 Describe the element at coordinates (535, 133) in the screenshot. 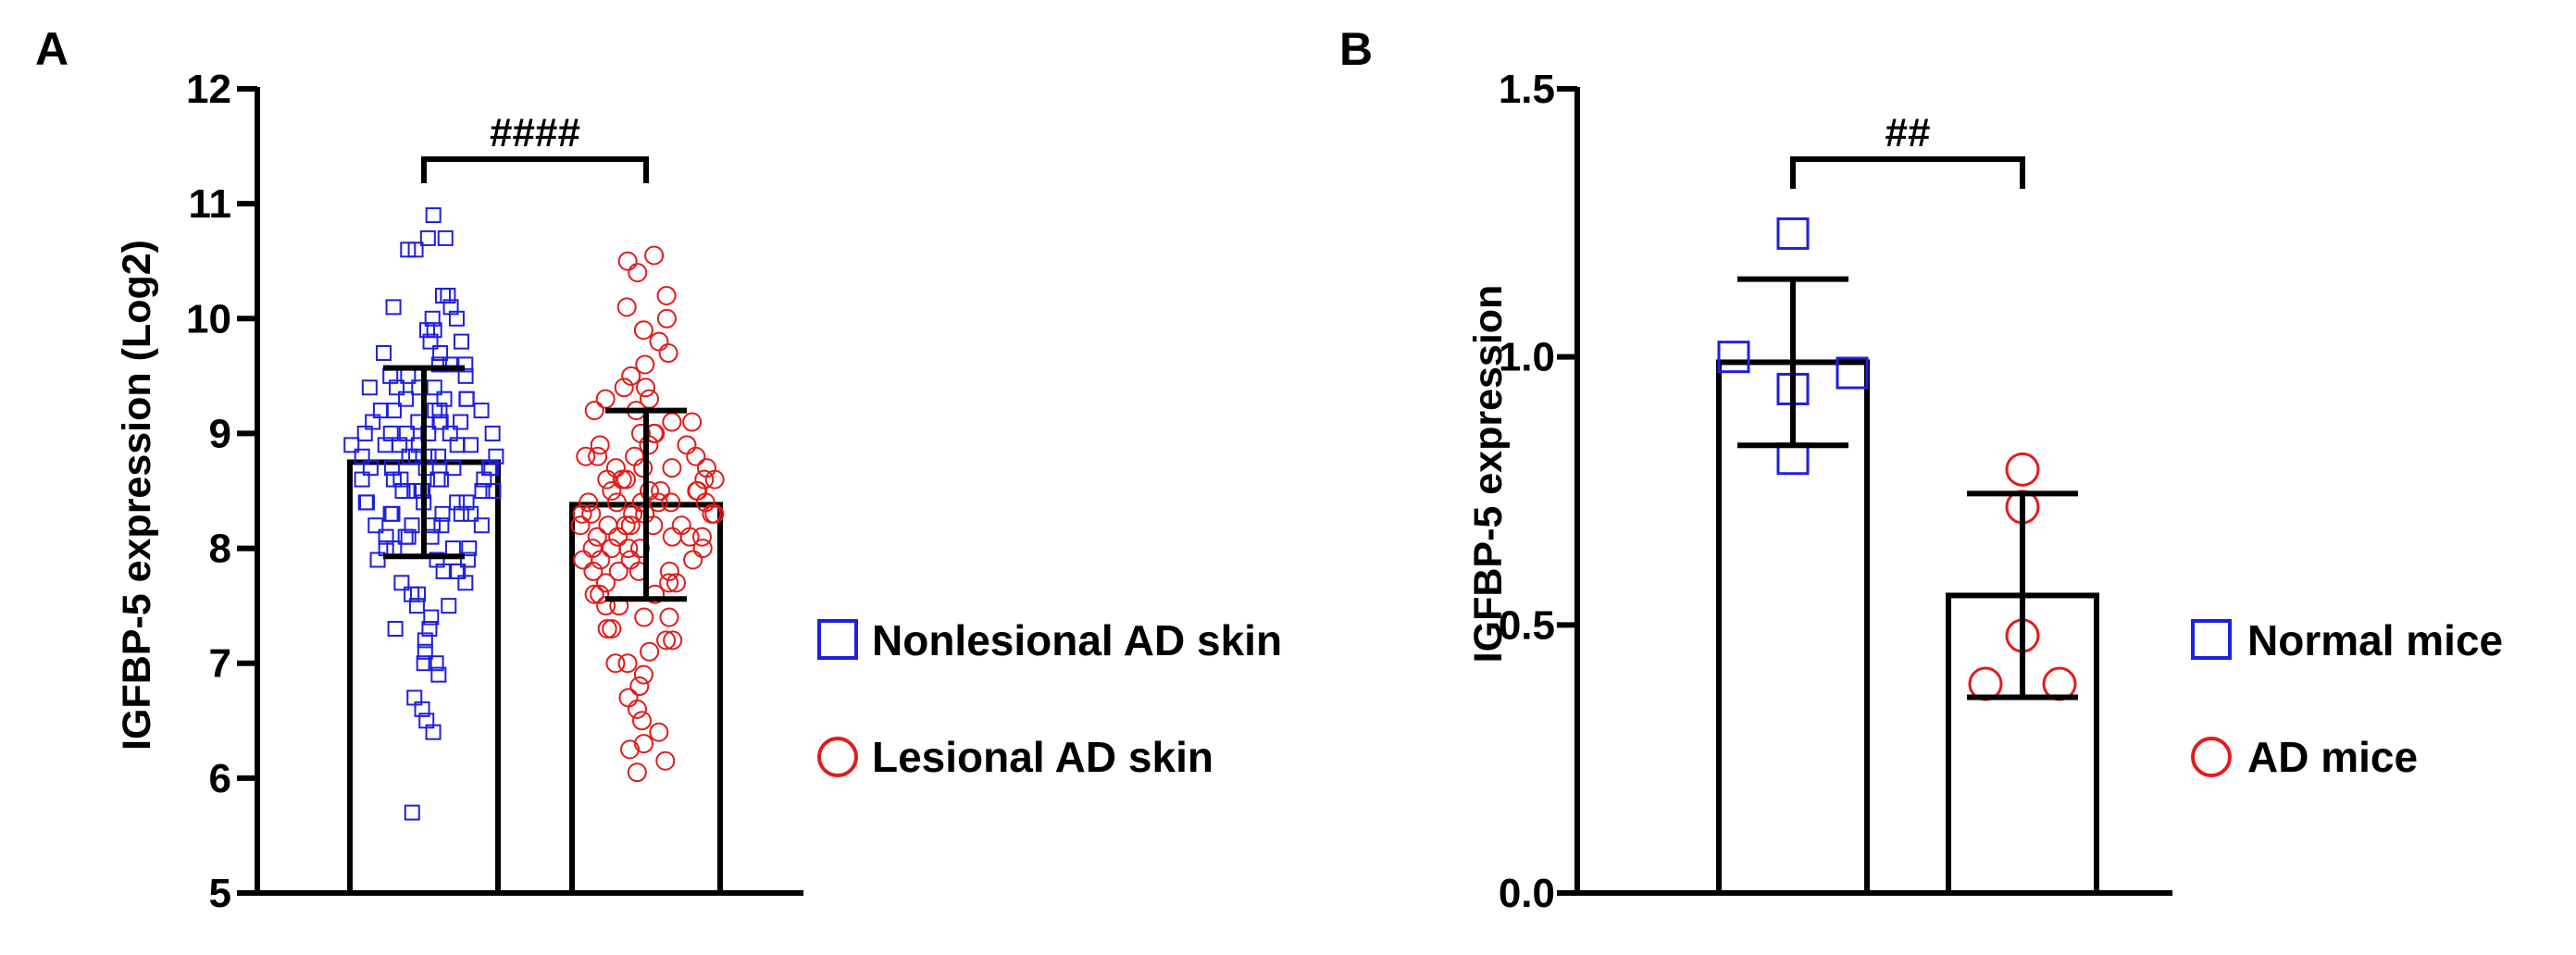

I see `panel-a-significance-label: ####` at that location.